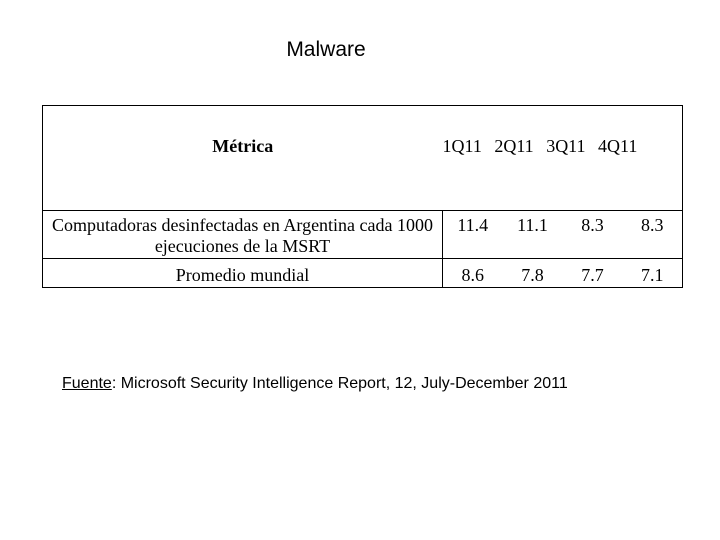 The image size is (720, 540). I want to click on quarter-headers: 1Q11 2Q11 3Q11 4Q11, so click(562, 158).